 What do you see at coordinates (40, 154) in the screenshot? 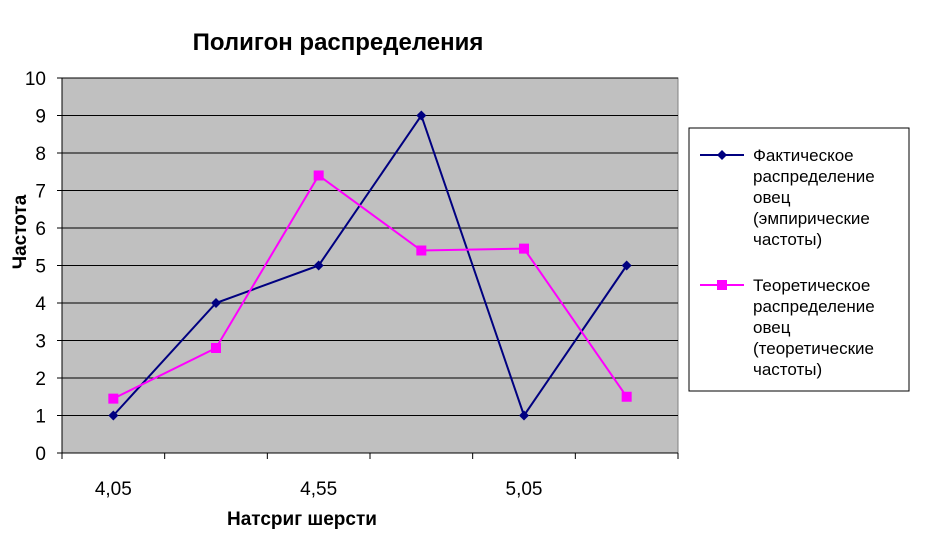
I see `y-tick-label: 8` at bounding box center [40, 154].